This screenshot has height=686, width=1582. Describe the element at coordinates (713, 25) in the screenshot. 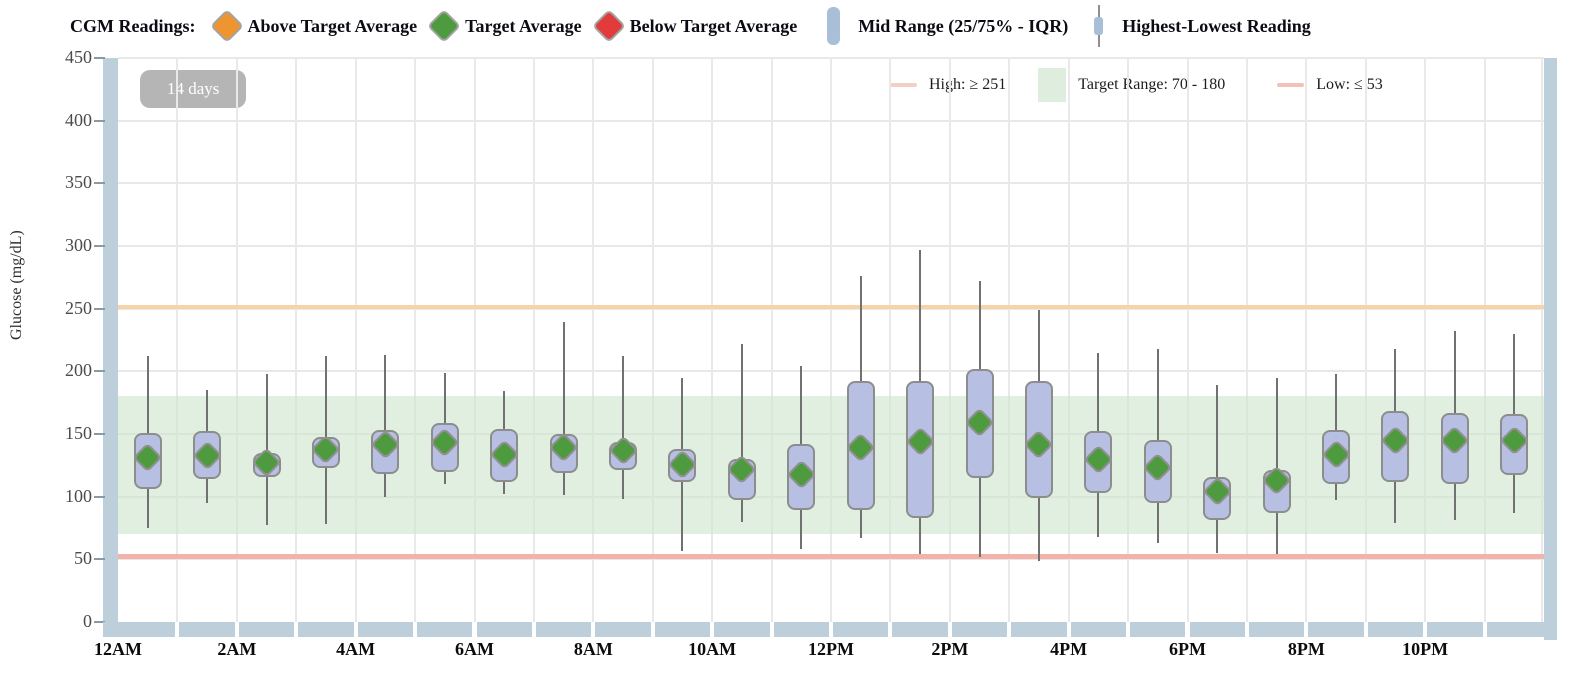

I see `legend-item-label: Below Target Average` at that location.